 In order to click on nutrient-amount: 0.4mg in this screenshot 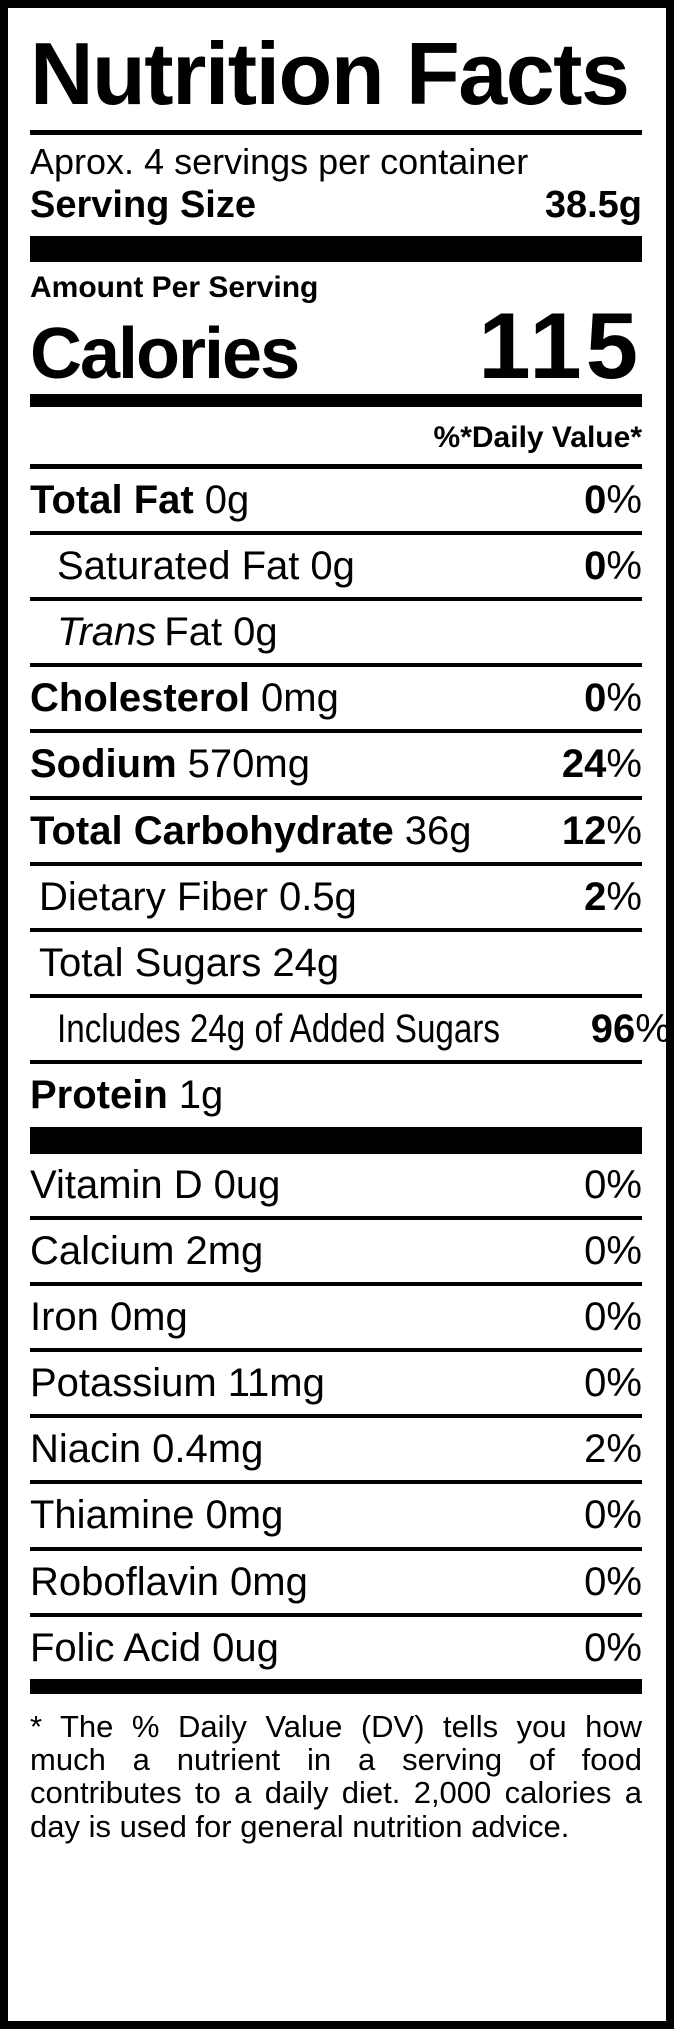, I will do `click(208, 1449)`.